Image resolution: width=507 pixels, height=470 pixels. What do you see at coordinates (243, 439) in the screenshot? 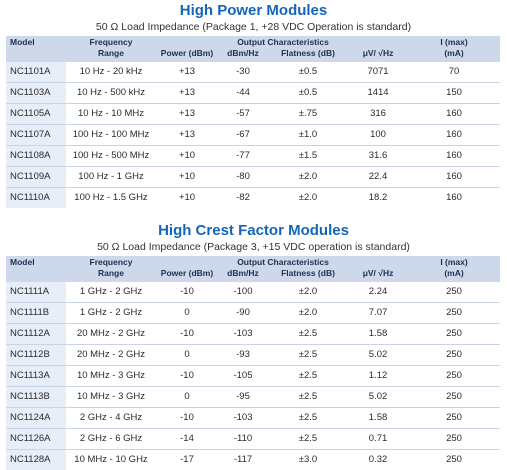
I see `cell-dbm-hz: -110` at bounding box center [243, 439].